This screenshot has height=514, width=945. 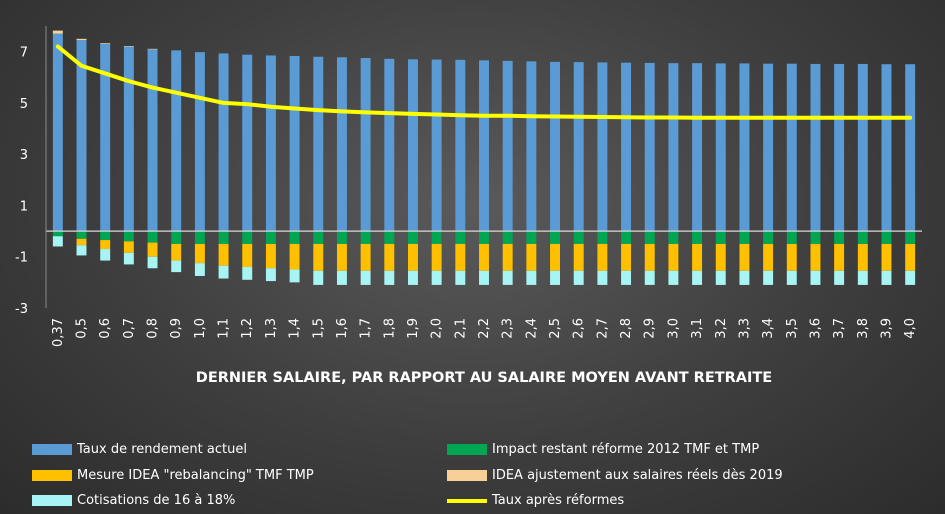 I want to click on x-tick-label: 3,3, so click(x=744, y=328).